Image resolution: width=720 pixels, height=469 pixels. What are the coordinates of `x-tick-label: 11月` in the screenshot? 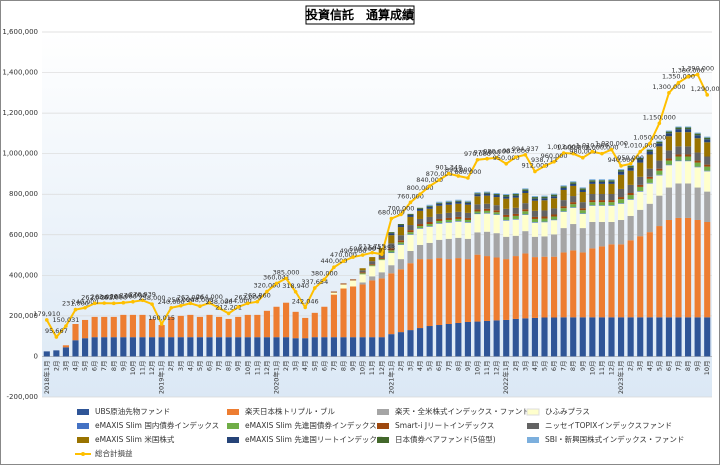 It's located at (372, 367).